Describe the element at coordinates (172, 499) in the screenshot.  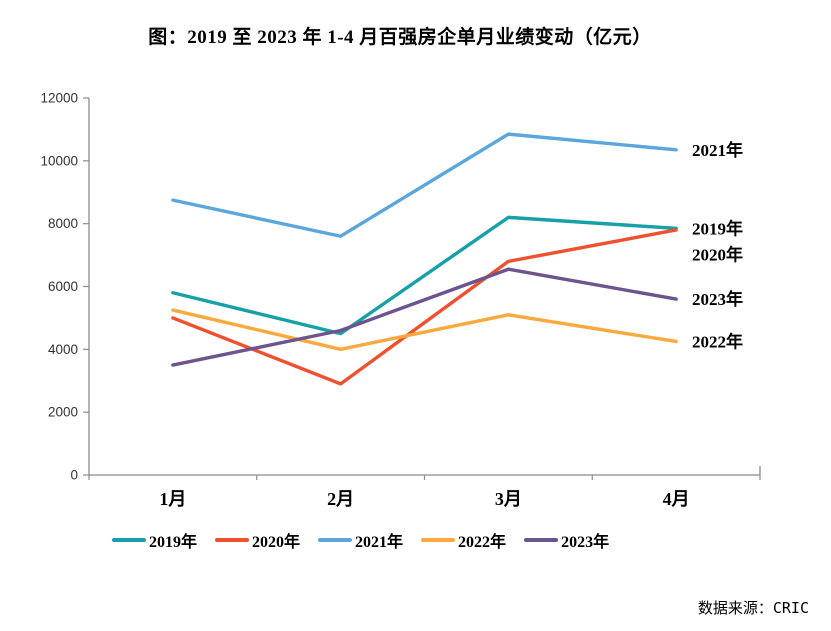
I see `x-axis-label: 1月` at that location.